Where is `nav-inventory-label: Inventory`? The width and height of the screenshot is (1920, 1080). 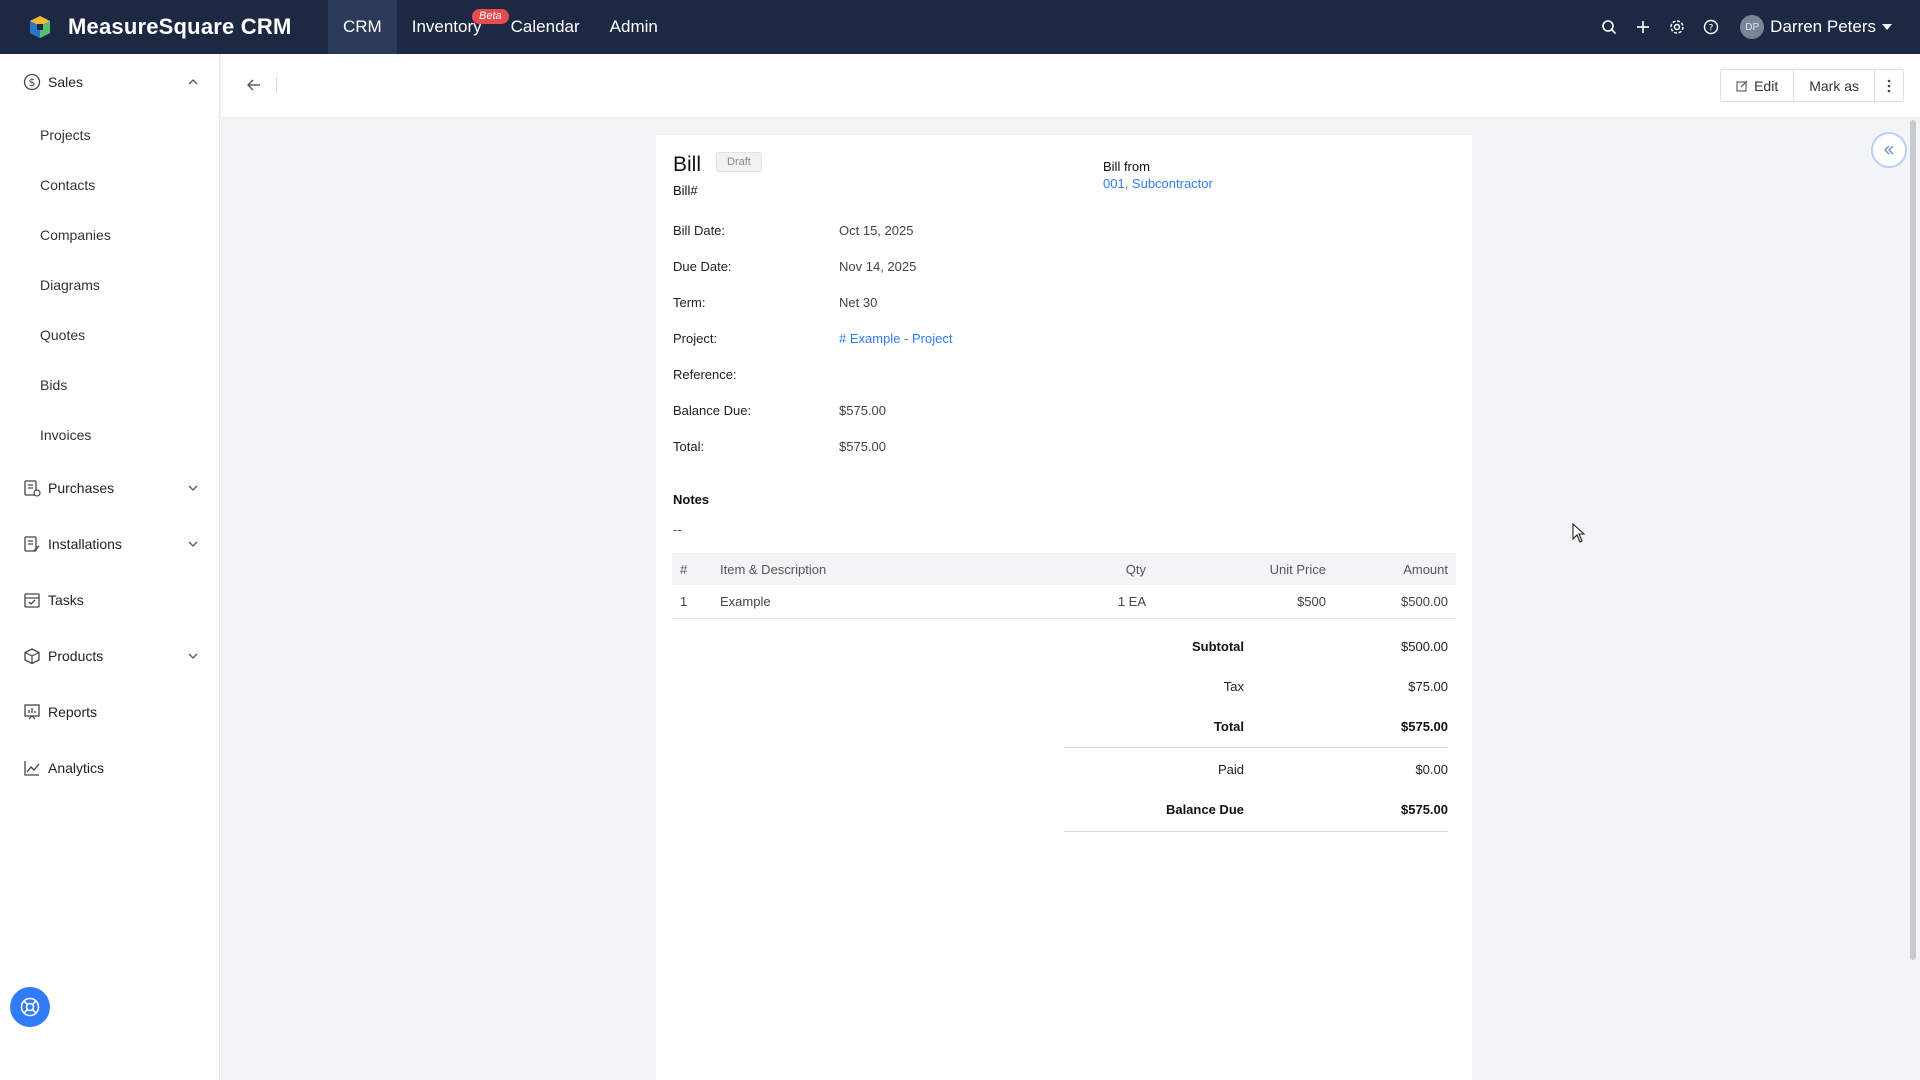 nav-inventory-label: Inventory is located at coordinates (446, 26).